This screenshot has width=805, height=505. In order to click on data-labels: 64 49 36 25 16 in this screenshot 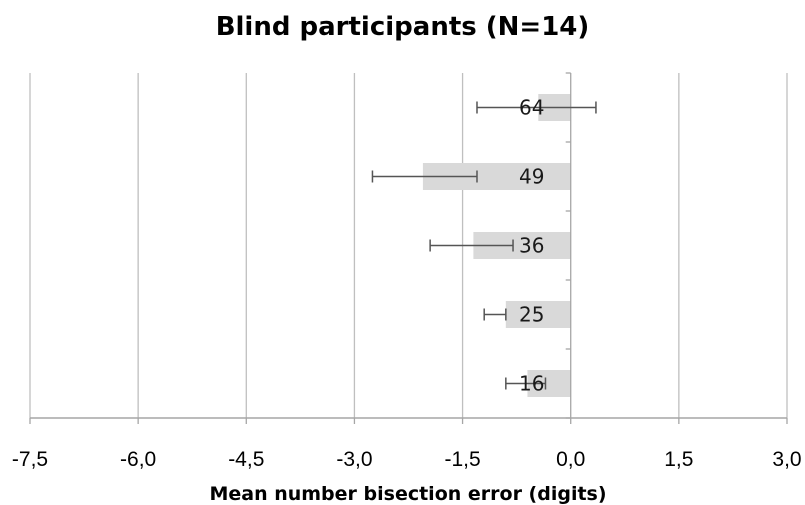, I will do `click(531, 246)`.